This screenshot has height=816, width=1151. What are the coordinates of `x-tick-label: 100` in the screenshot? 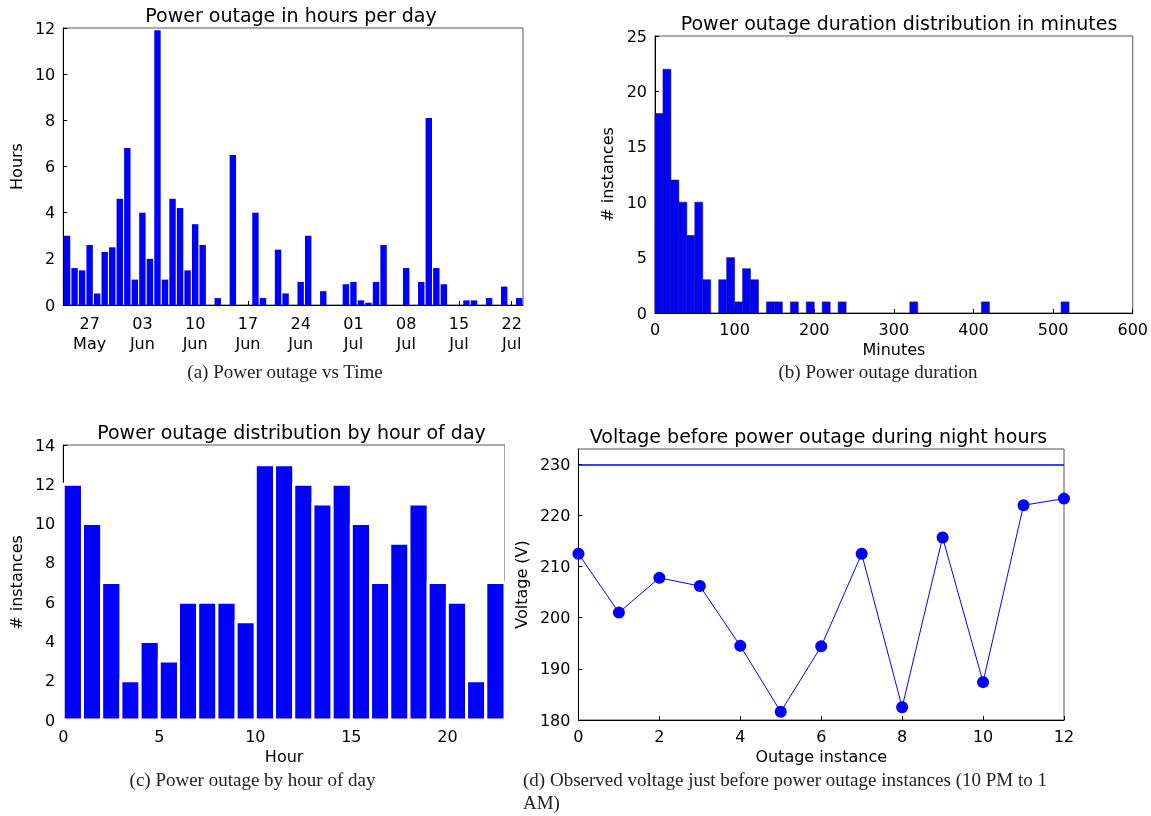 It's located at (734, 329).